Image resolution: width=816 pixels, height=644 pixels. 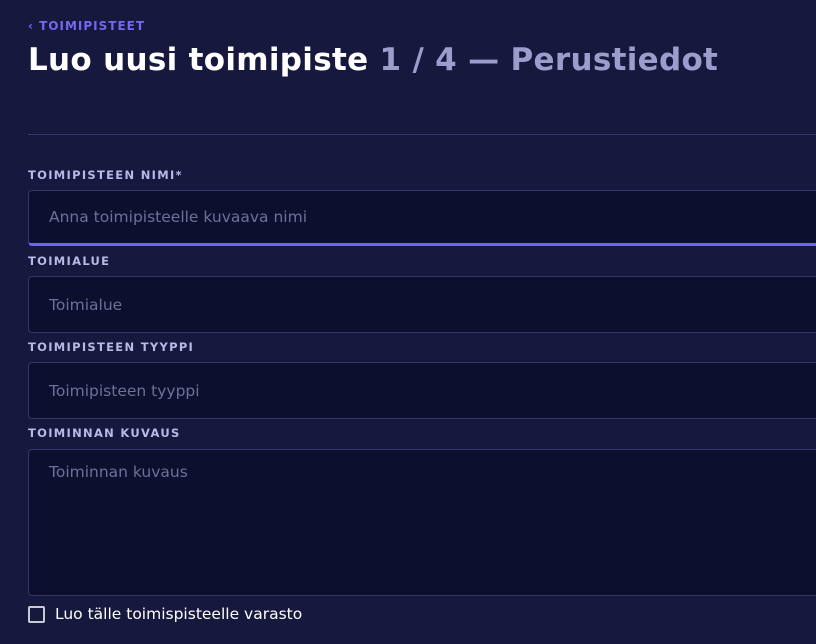 I want to click on name-input: Anna toimipisteelle kuvaava nimi, so click(x=422, y=218).